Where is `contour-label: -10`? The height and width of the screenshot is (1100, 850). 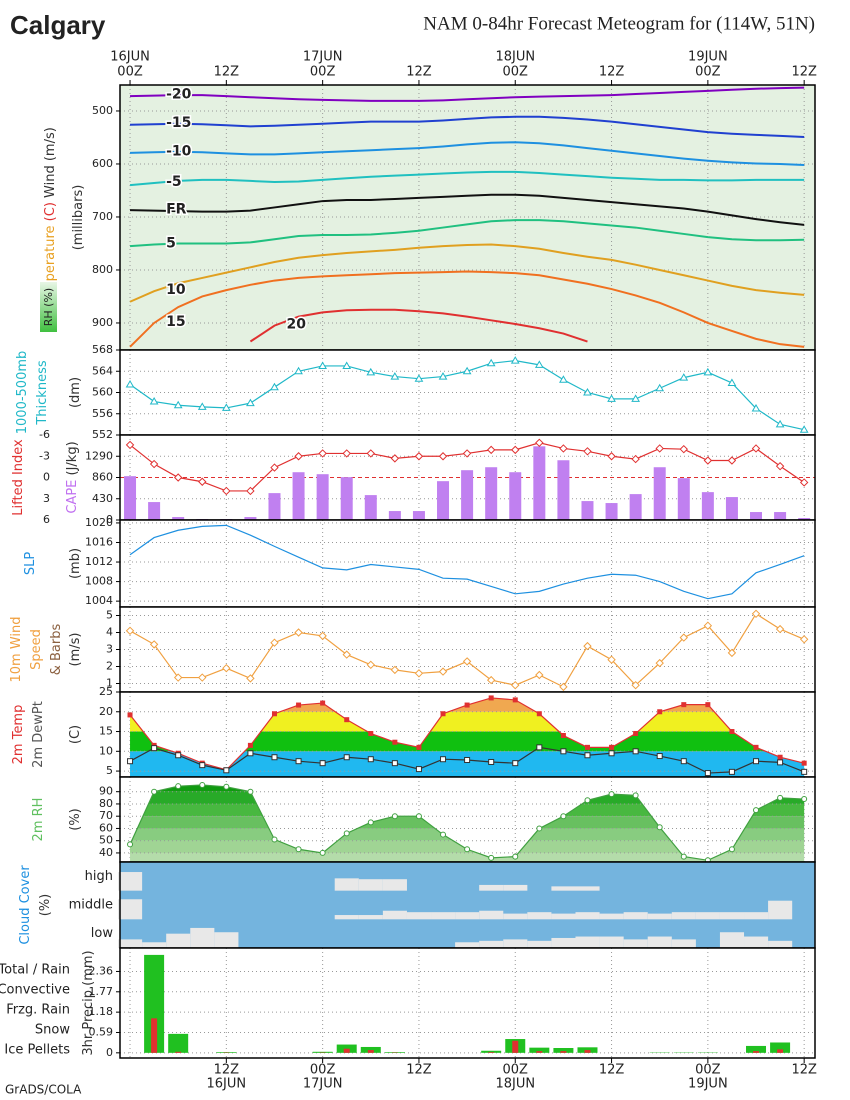 contour-label: -10 is located at coordinates (179, 151).